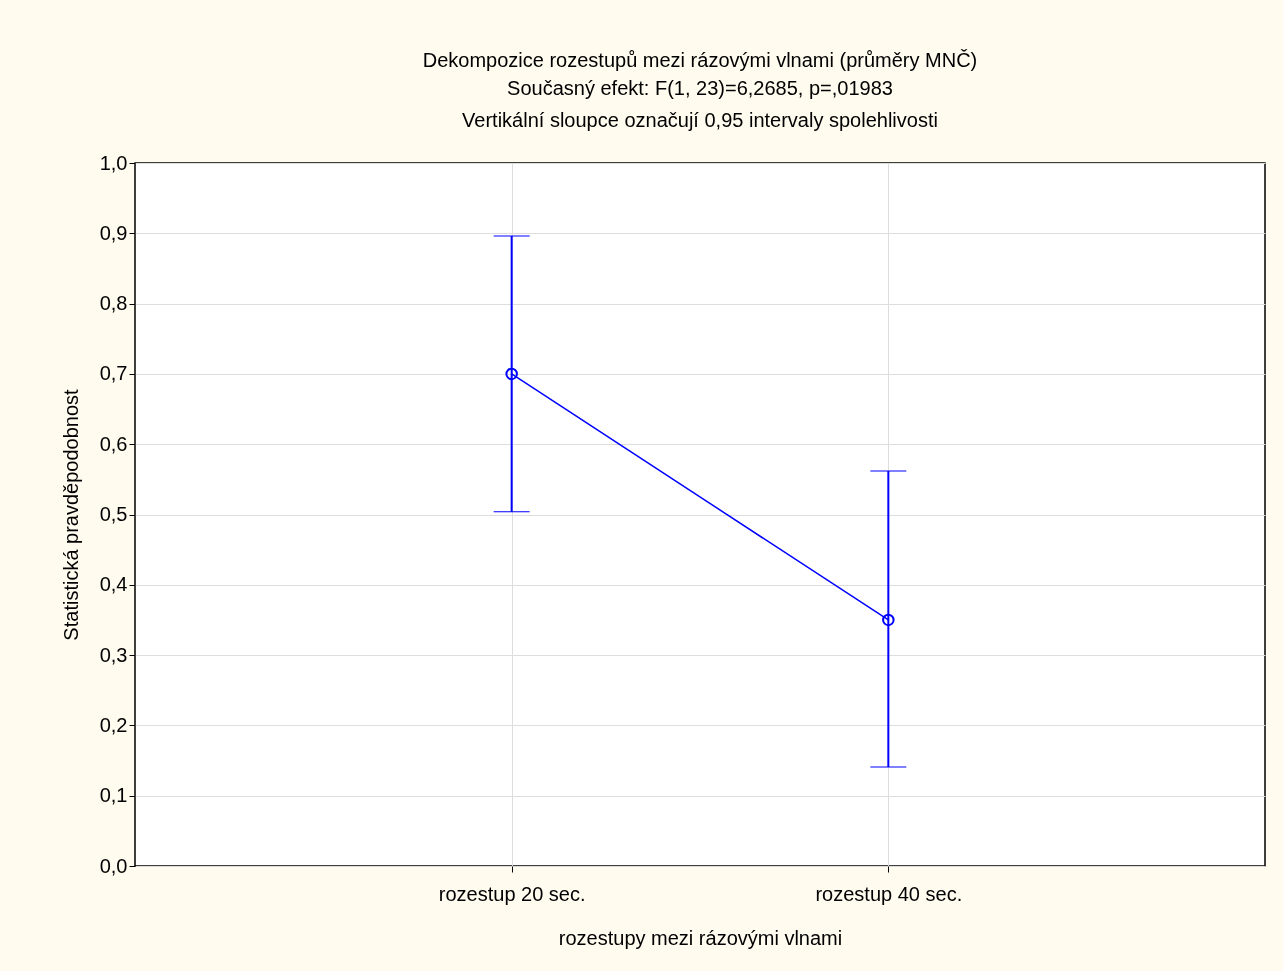 This screenshot has height=971, width=1283. Describe the element at coordinates (113, 303) in the screenshot. I see `y-tick-label: 0,8` at that location.